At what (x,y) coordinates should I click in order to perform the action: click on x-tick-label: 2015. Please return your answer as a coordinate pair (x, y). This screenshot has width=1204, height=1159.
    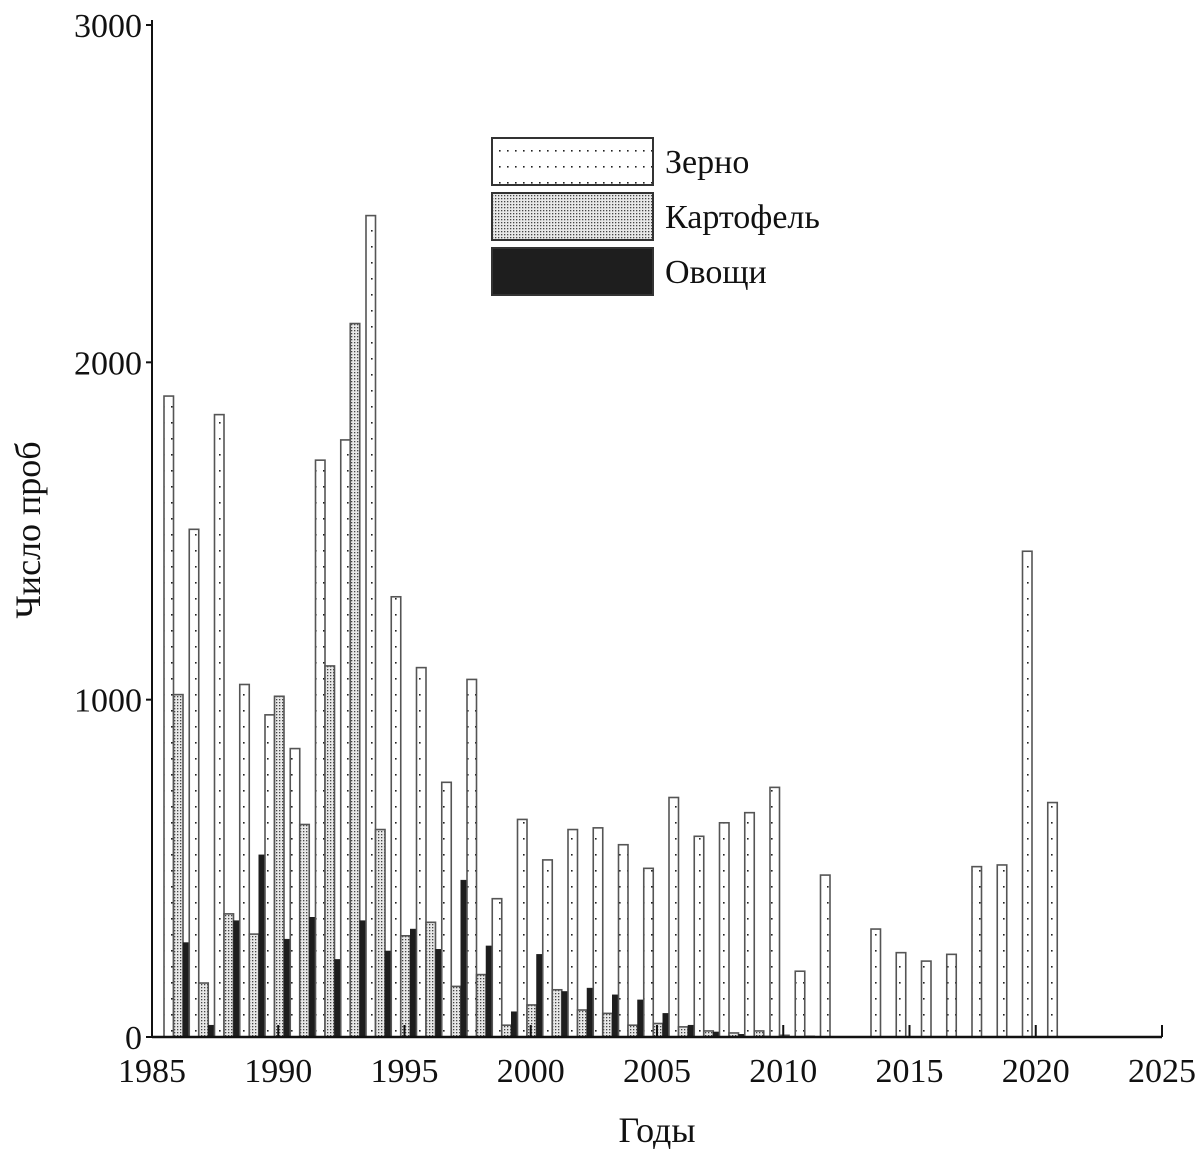
    Looking at the image, I should click on (910, 1071).